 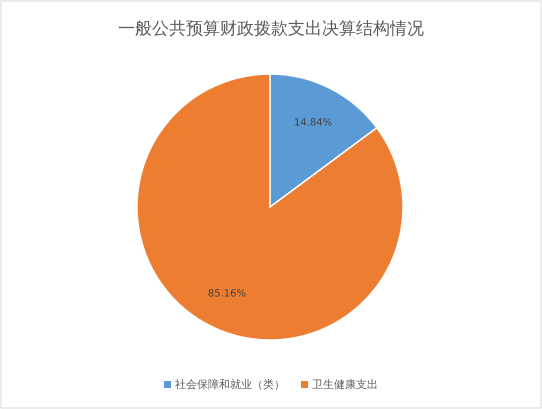 What do you see at coordinates (230, 384) in the screenshot?
I see `legend-label: 社会保障和就业（类）` at bounding box center [230, 384].